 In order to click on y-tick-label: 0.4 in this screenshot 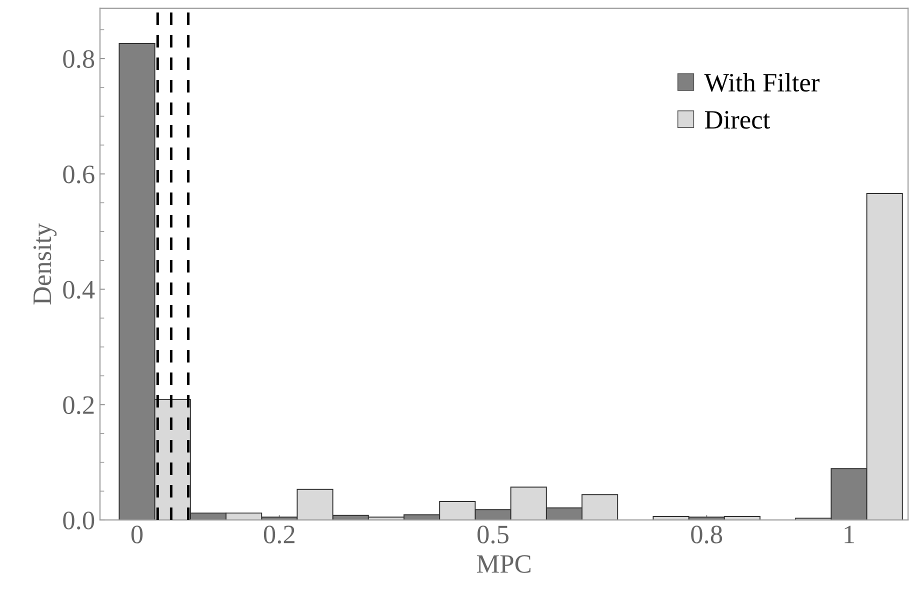, I will do `click(79, 289)`.